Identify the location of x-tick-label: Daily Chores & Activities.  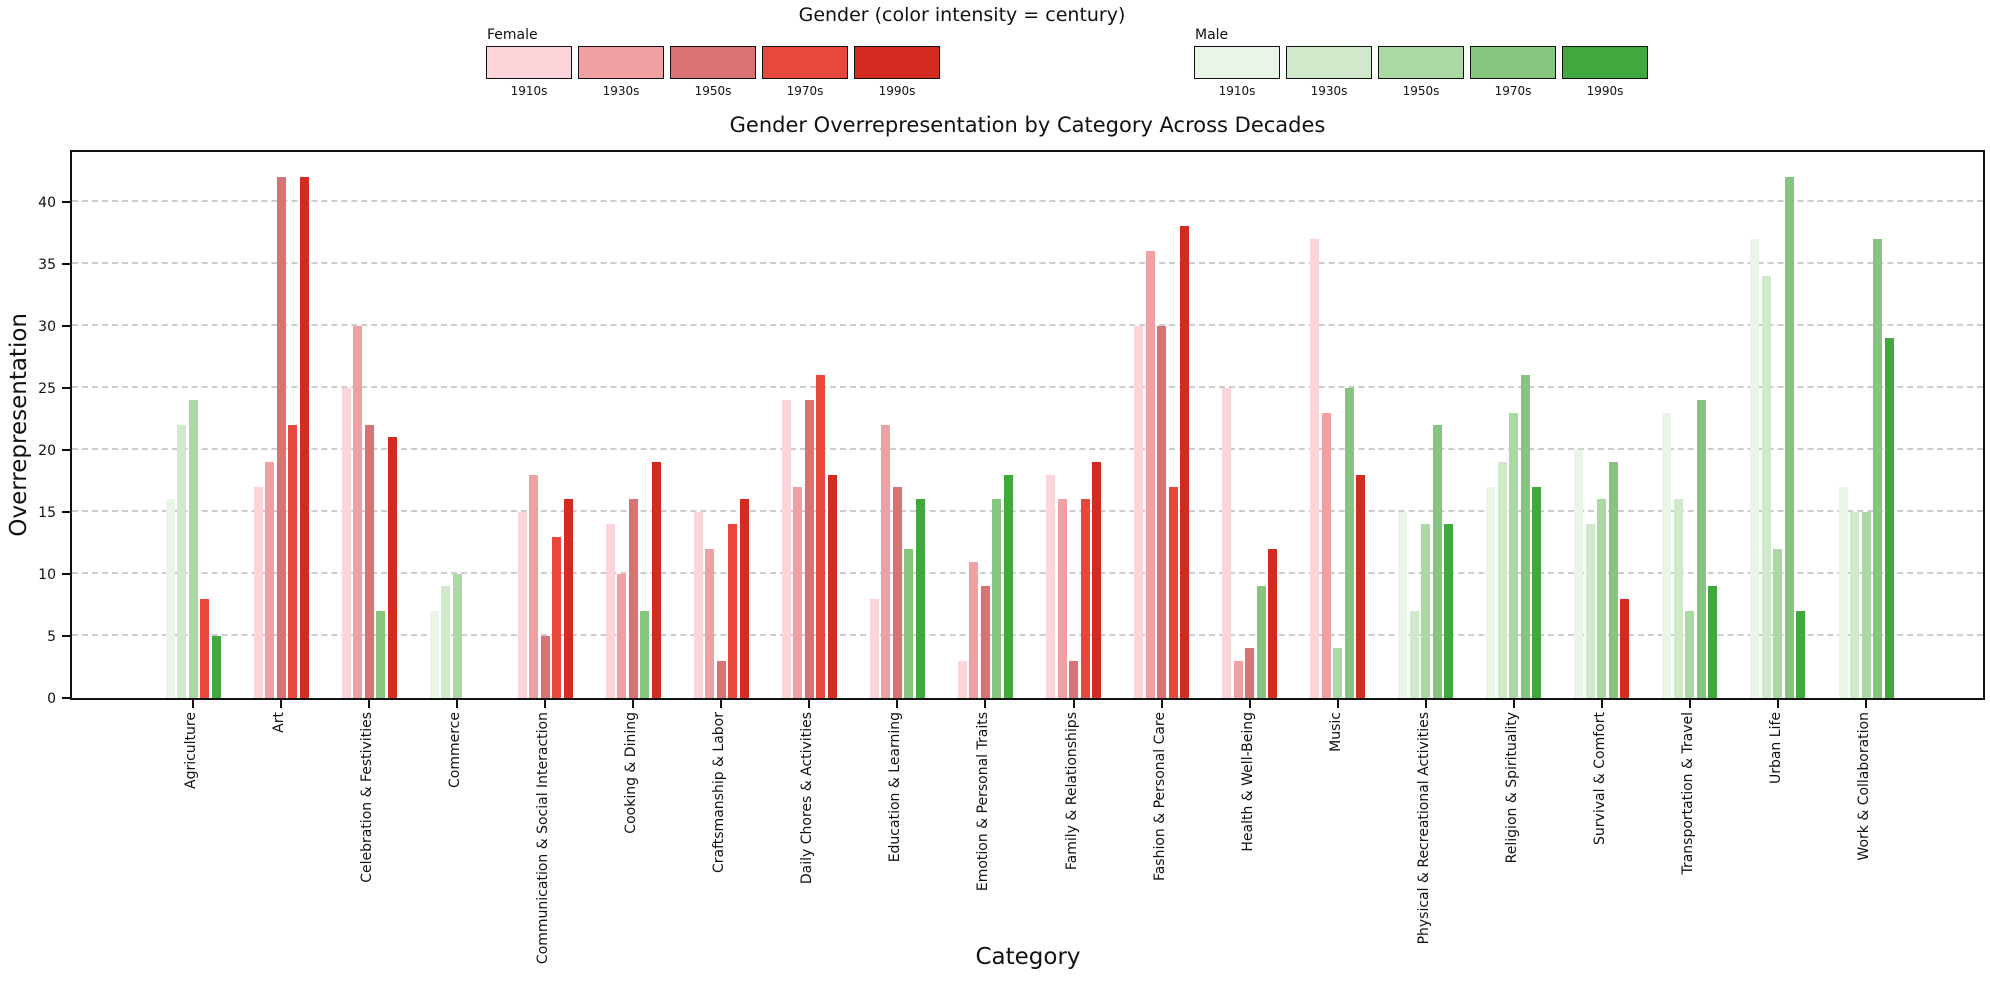
(807, 798).